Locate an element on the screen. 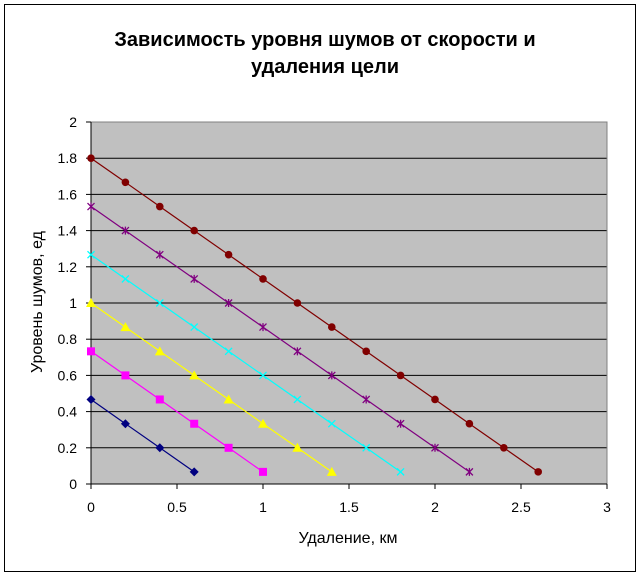  y-tick-label: 1.2 is located at coordinates (68, 267).